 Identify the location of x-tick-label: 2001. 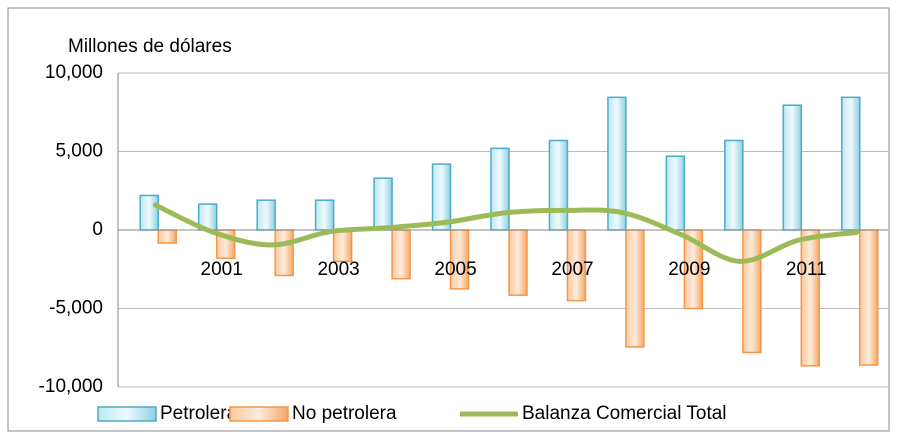
(222, 269).